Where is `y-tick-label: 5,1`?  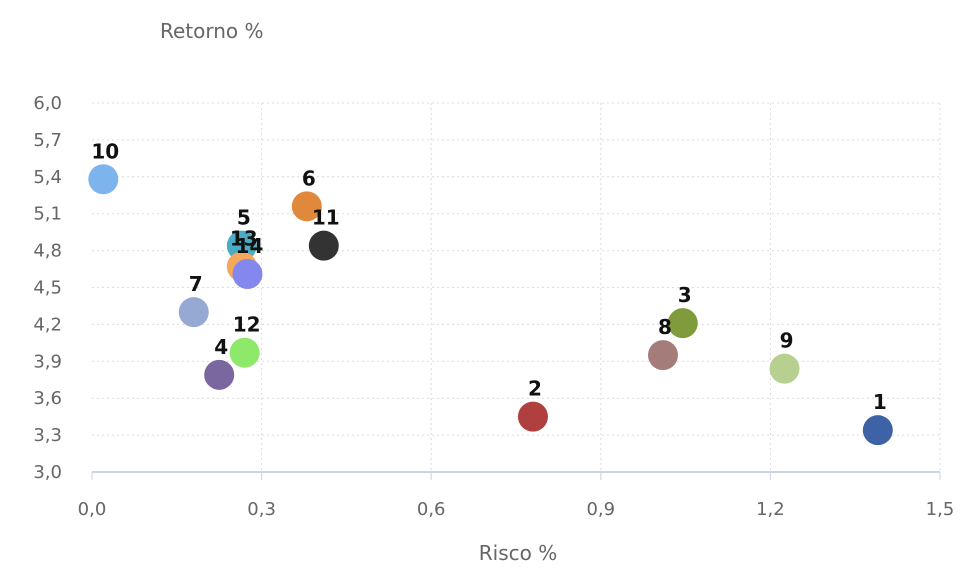
y-tick-label: 5,1 is located at coordinates (47, 214).